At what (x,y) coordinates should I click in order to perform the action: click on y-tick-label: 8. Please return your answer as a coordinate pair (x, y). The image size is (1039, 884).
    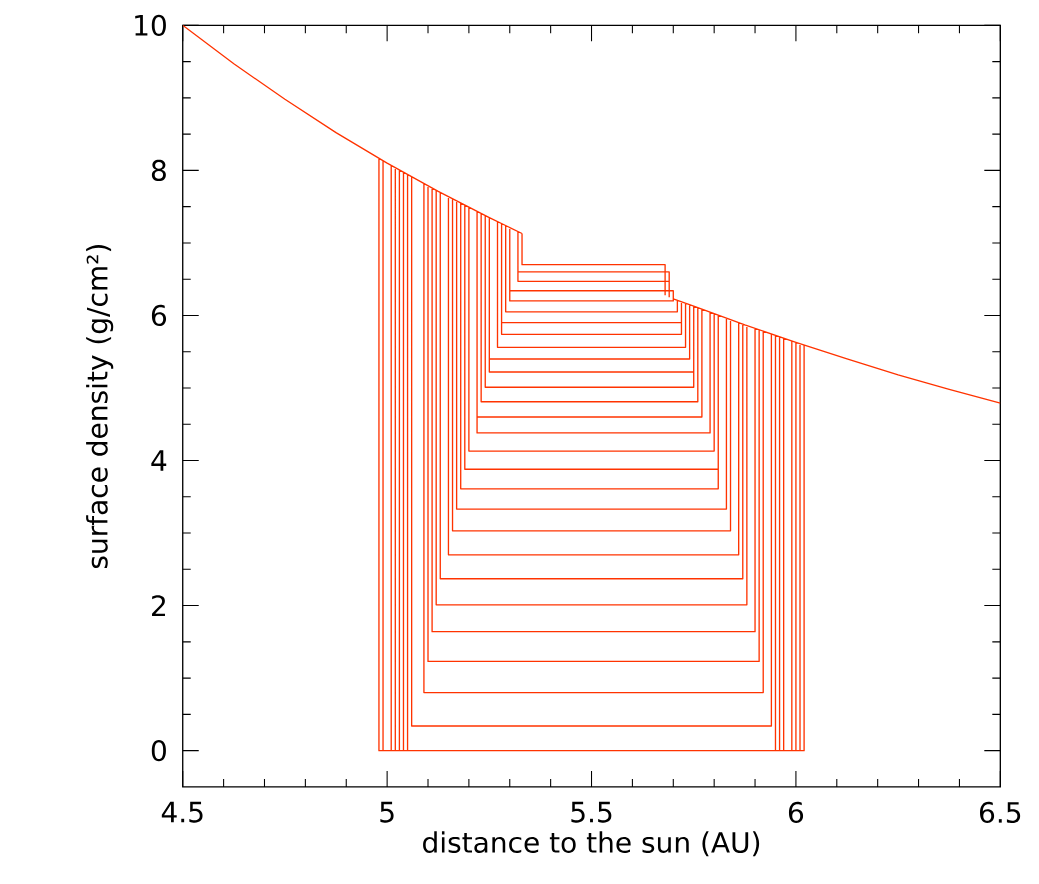
    Looking at the image, I should click on (158, 170).